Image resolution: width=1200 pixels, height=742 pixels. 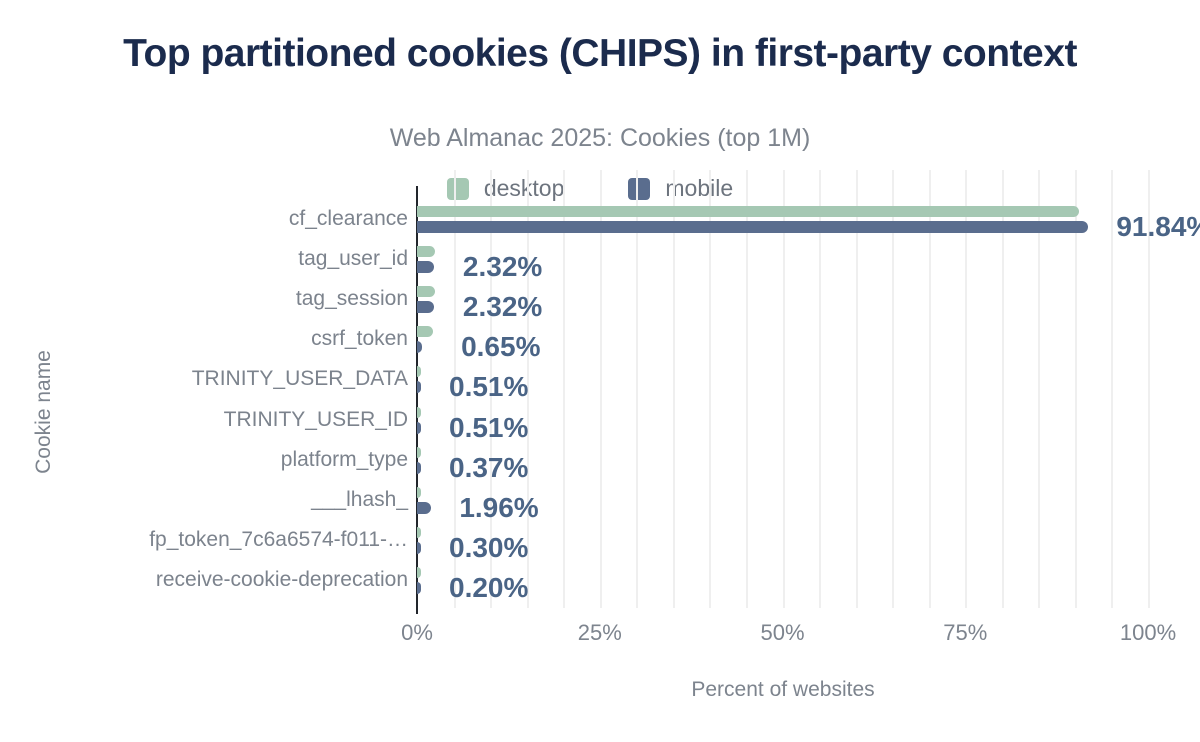 What do you see at coordinates (489, 547) in the screenshot?
I see `value-label: 0.30%` at bounding box center [489, 547].